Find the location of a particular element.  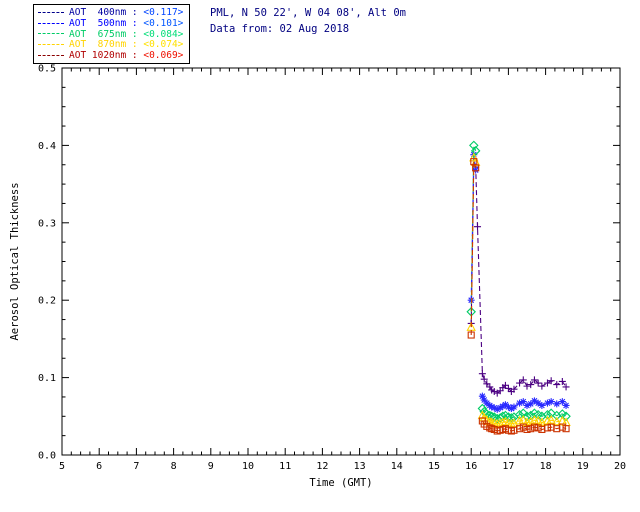

series-aot-400nm is located at coordinates (518, 277).